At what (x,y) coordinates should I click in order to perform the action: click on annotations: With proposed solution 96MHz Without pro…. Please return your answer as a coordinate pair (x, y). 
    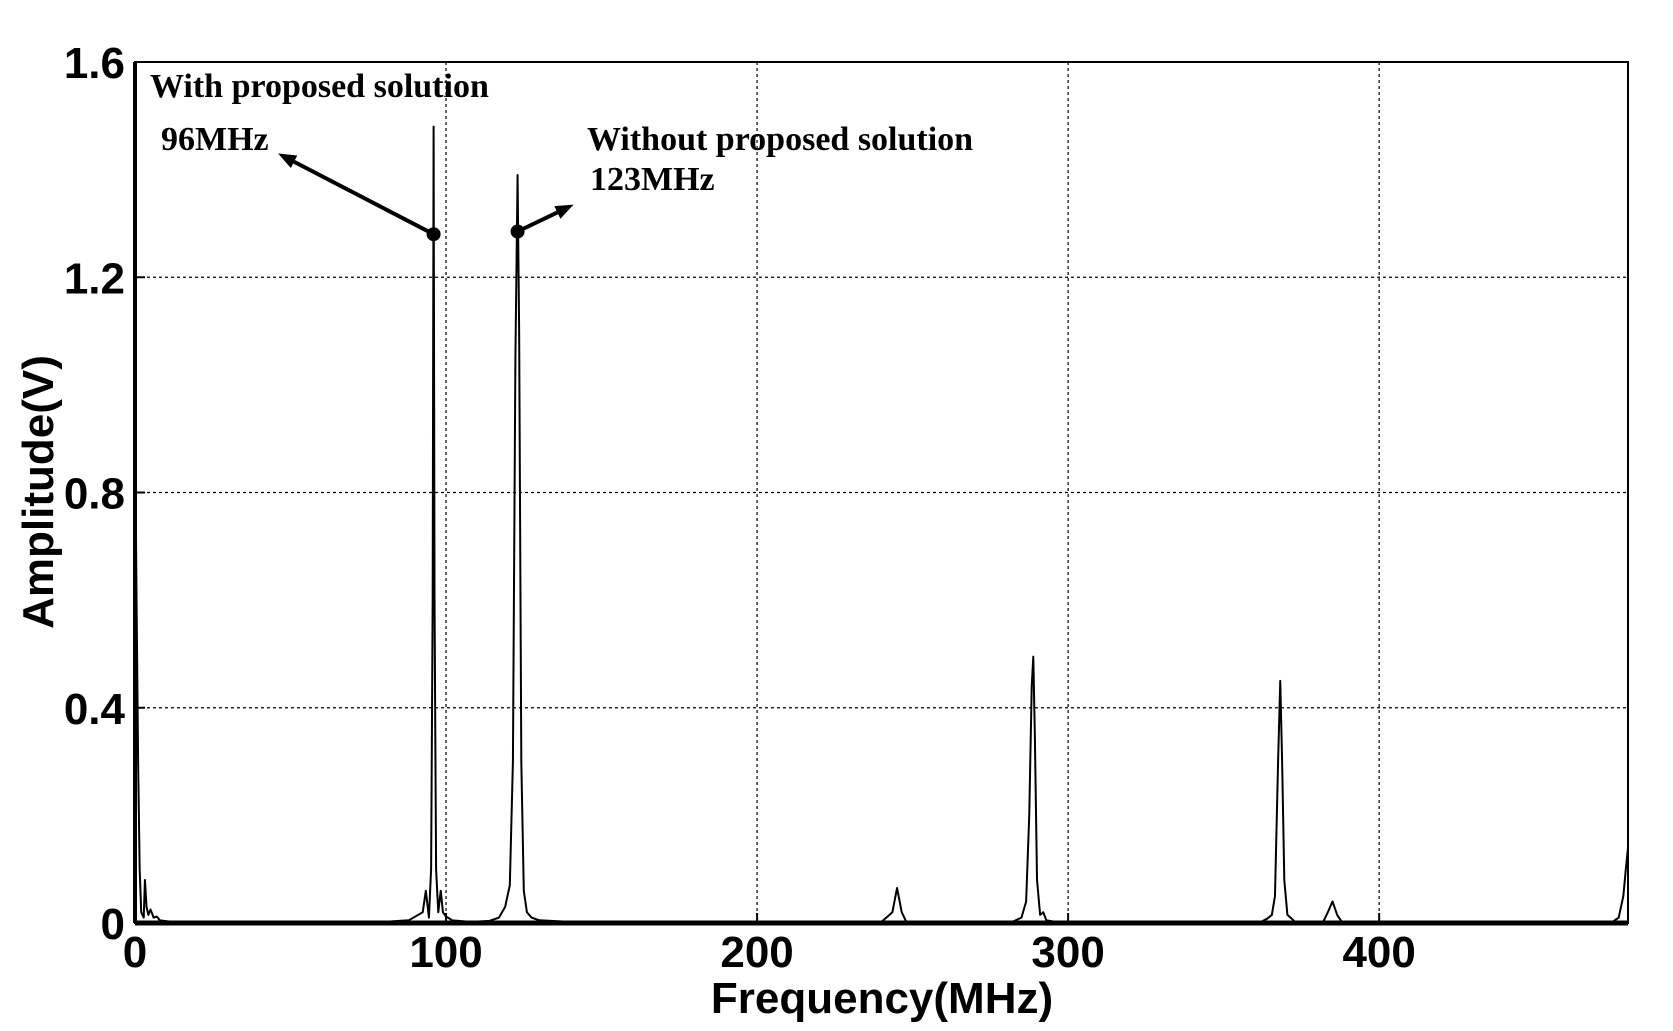
    Looking at the image, I should click on (561, 155).